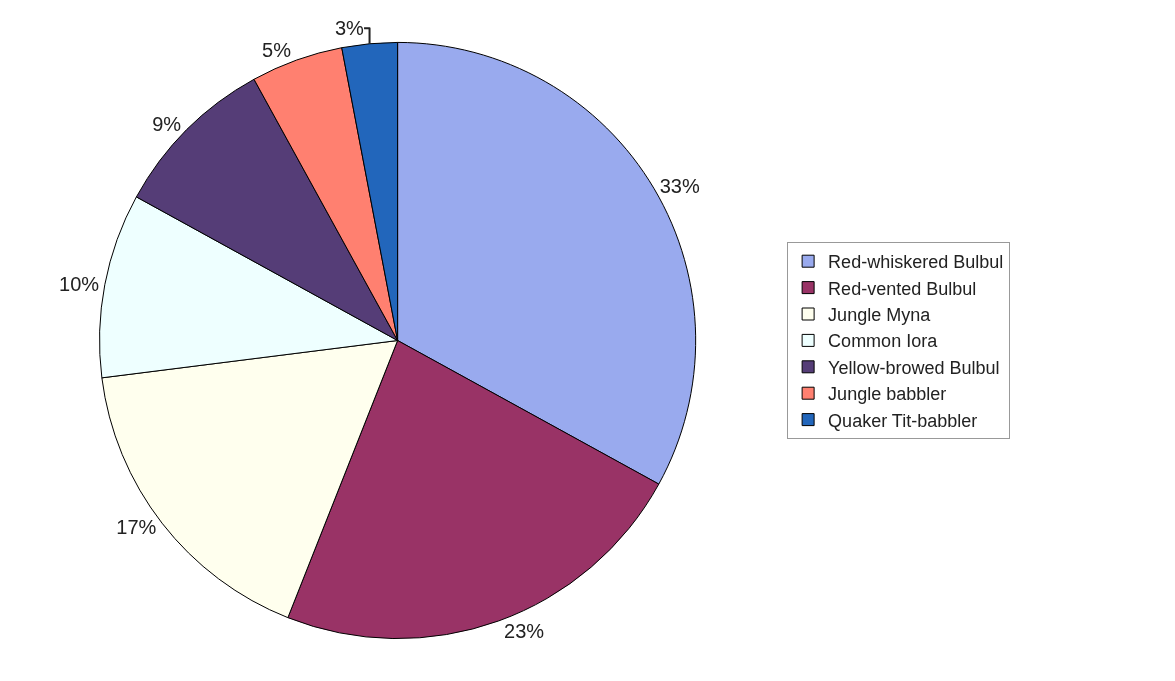 This screenshot has width=1175, height=681. What do you see at coordinates (903, 420) in the screenshot?
I see `legend-label: Quaker Tit-babbler` at bounding box center [903, 420].